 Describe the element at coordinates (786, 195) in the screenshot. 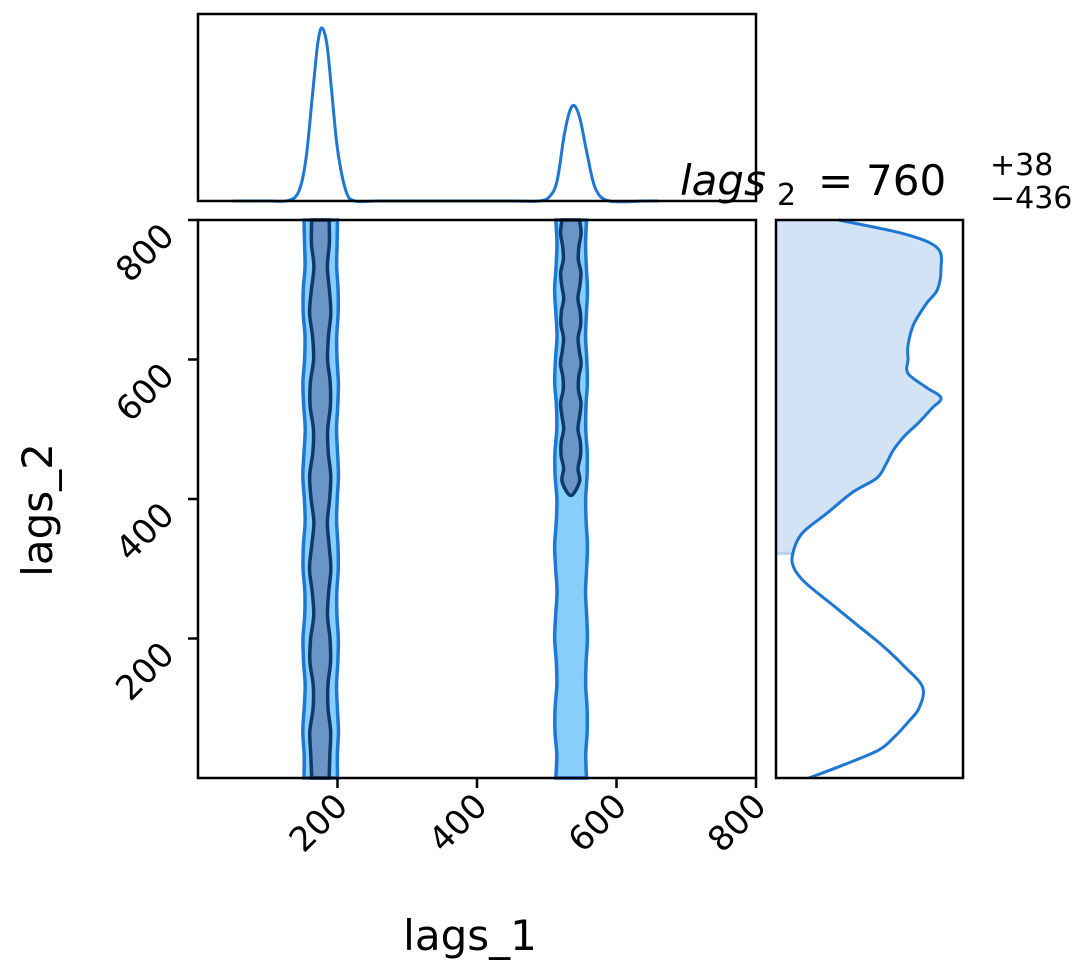

I see `title-subscript: 2` at that location.